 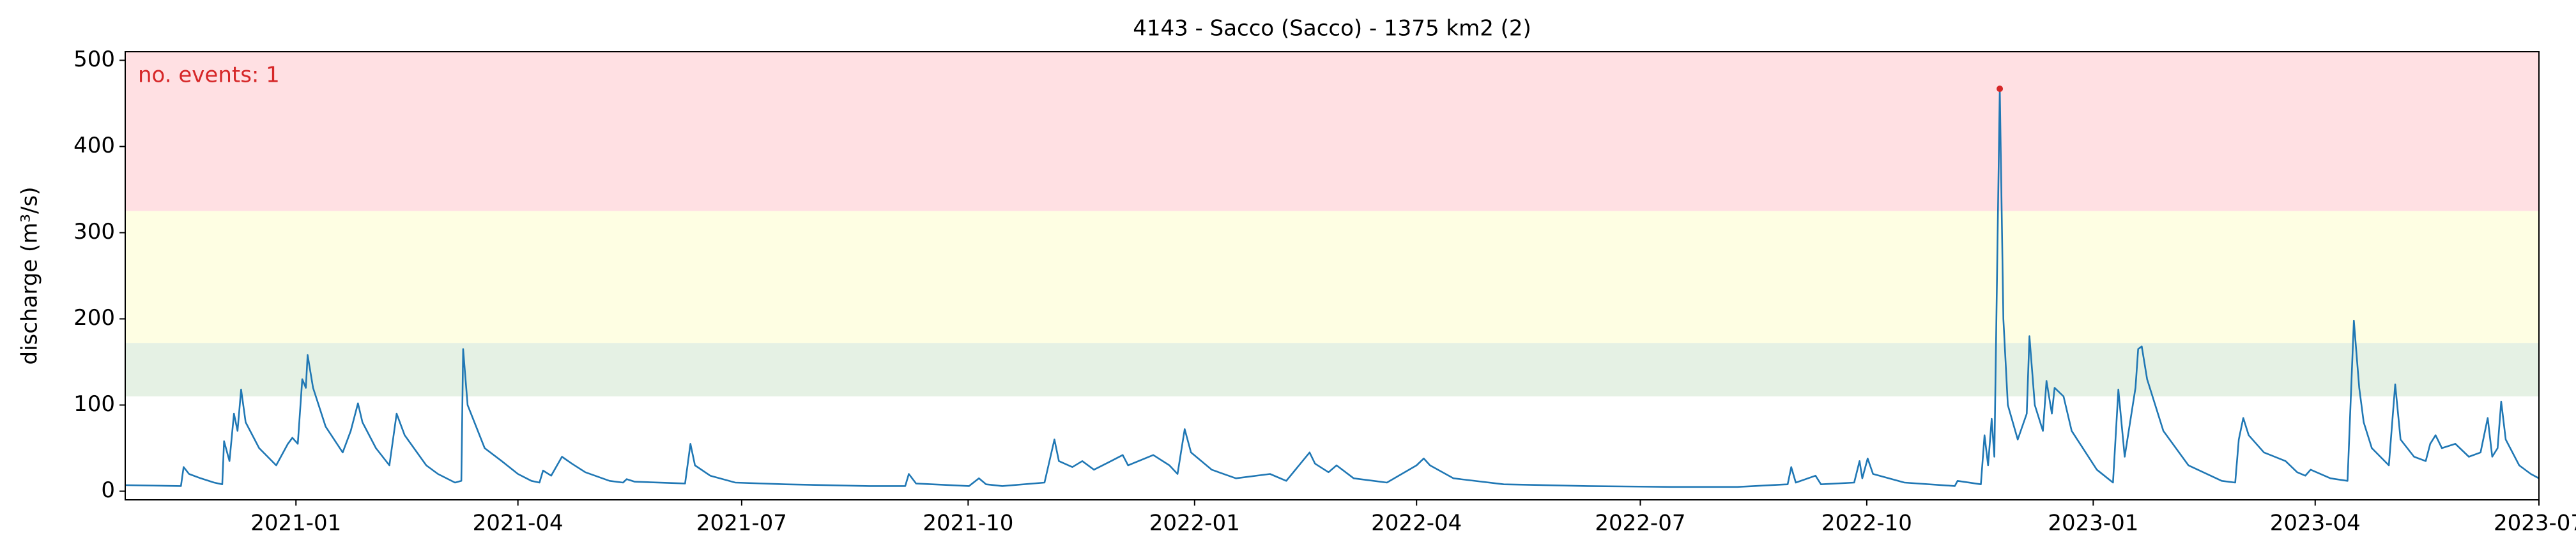 What do you see at coordinates (94, 318) in the screenshot?
I see `y-tick-label: 200` at bounding box center [94, 318].